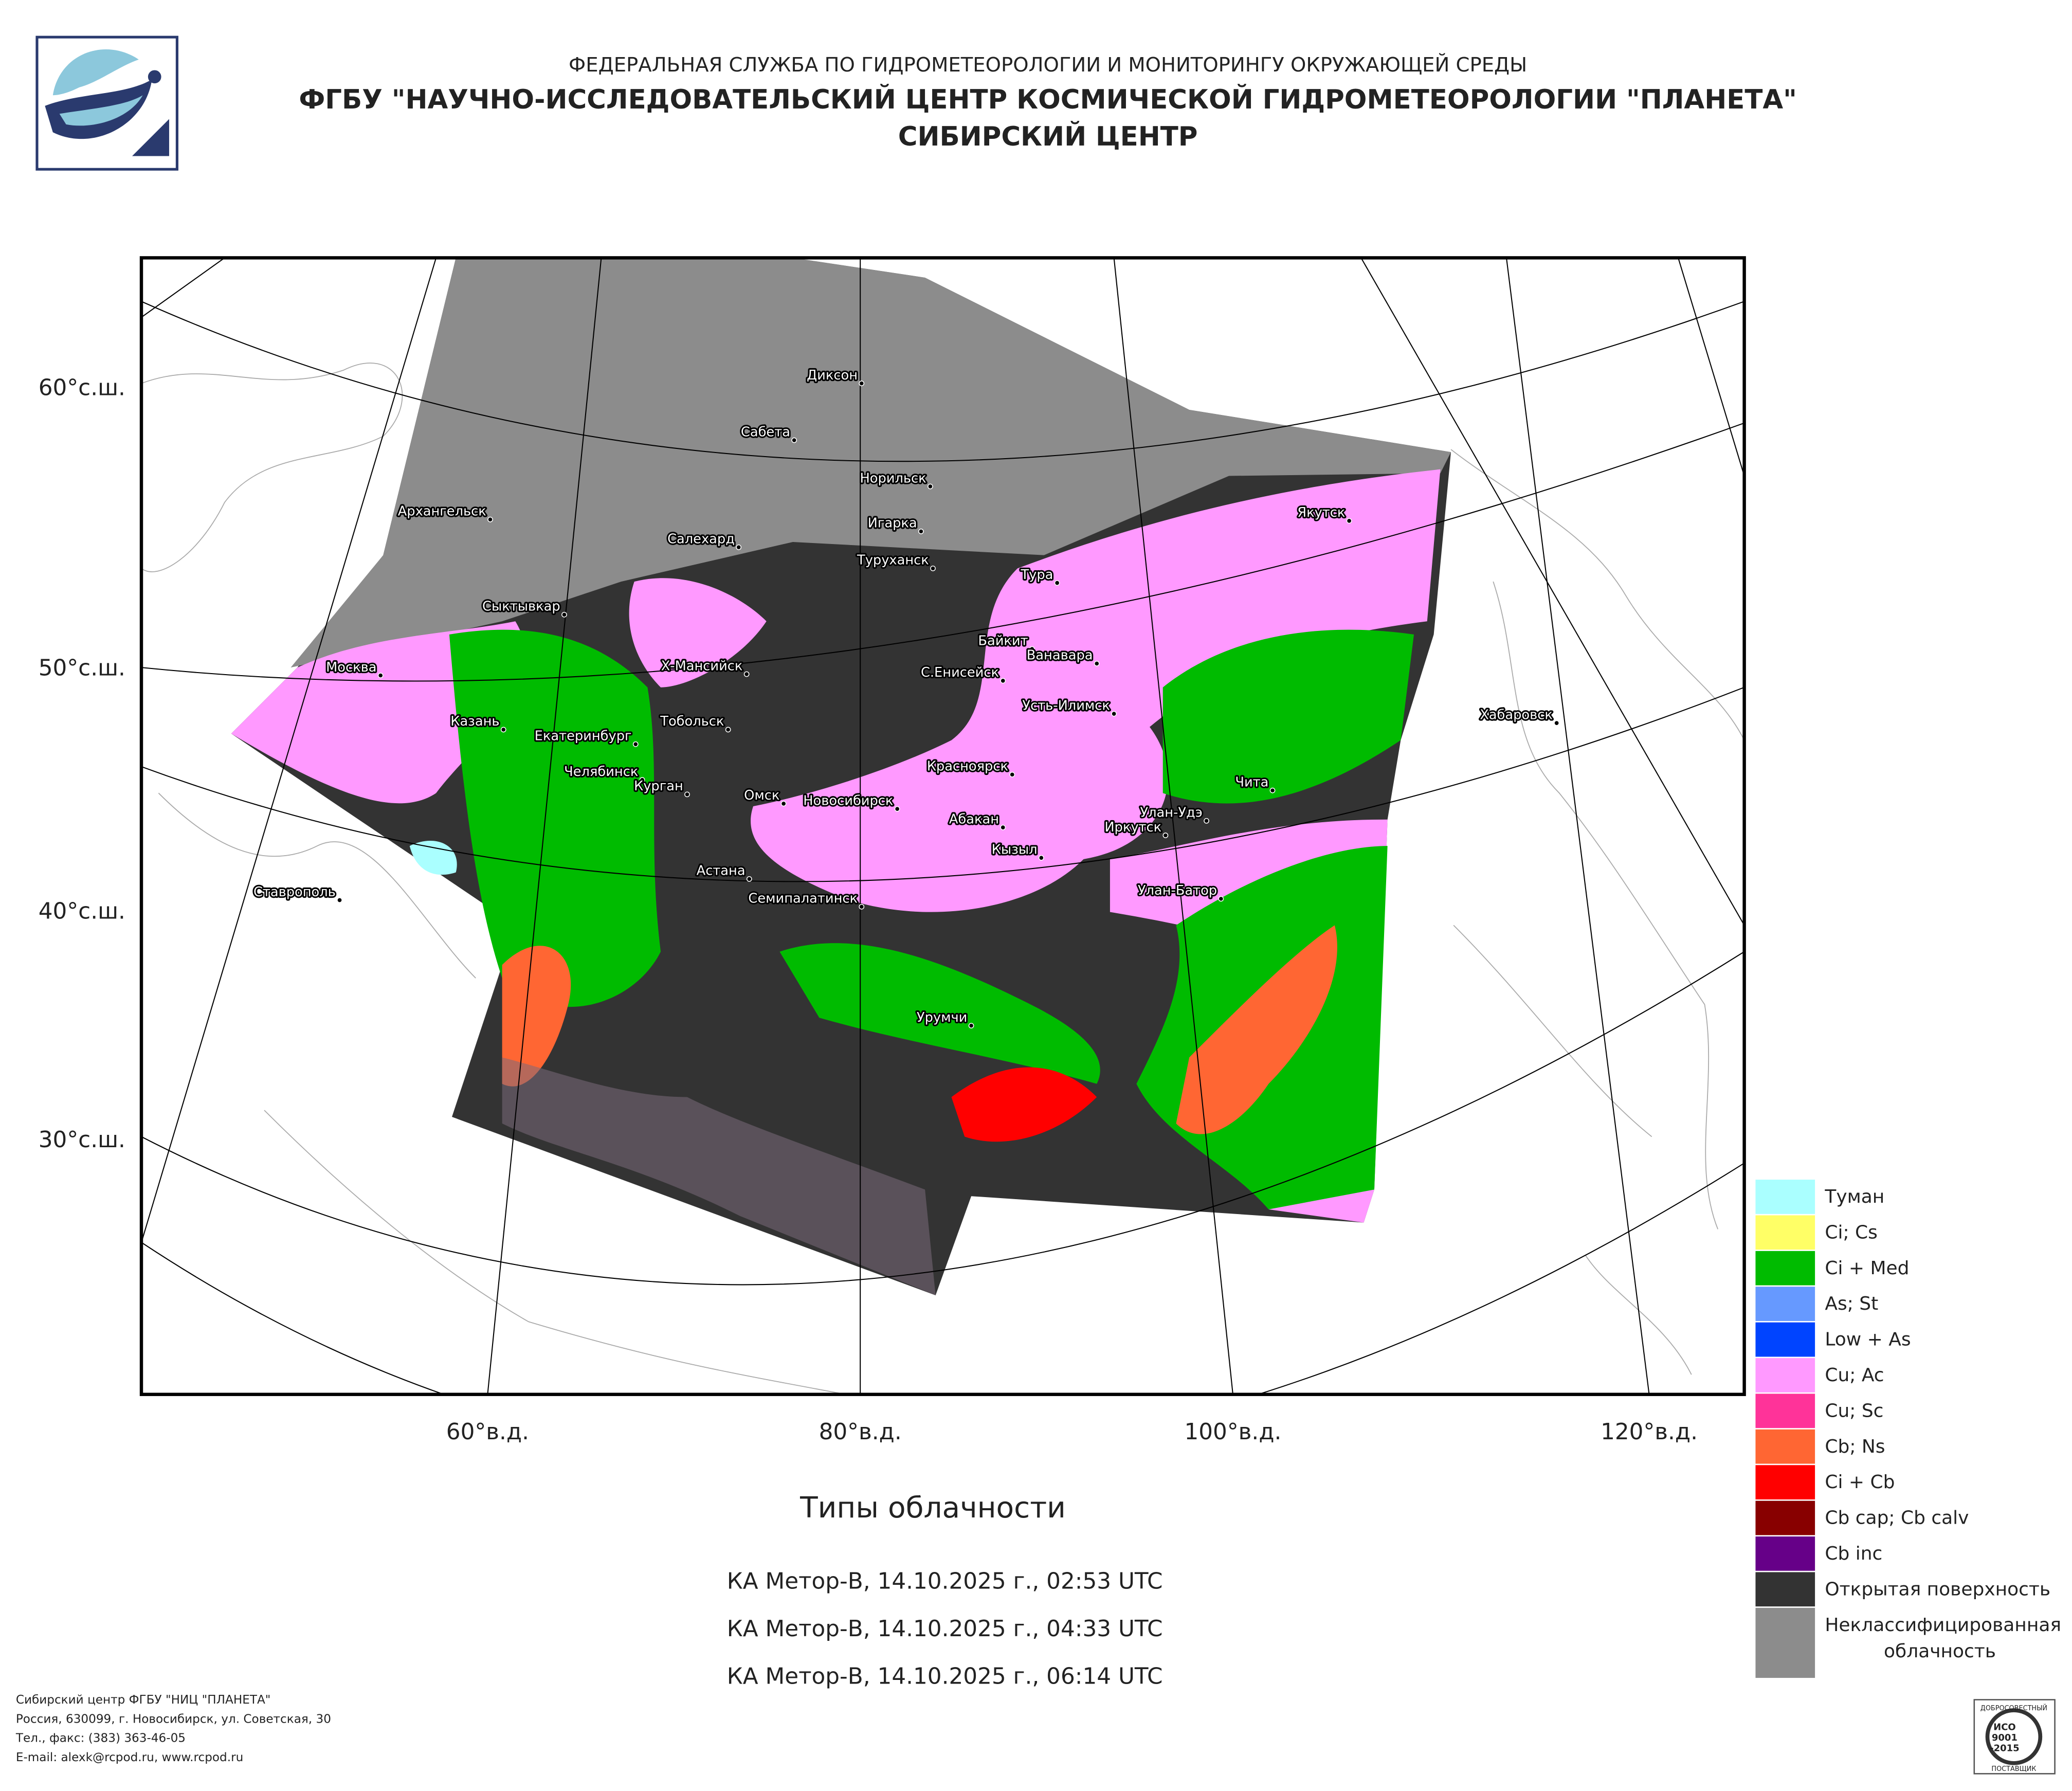 Image resolution: width=2072 pixels, height=1791 pixels. I want to click on city-label: Норильск, so click(893, 478).